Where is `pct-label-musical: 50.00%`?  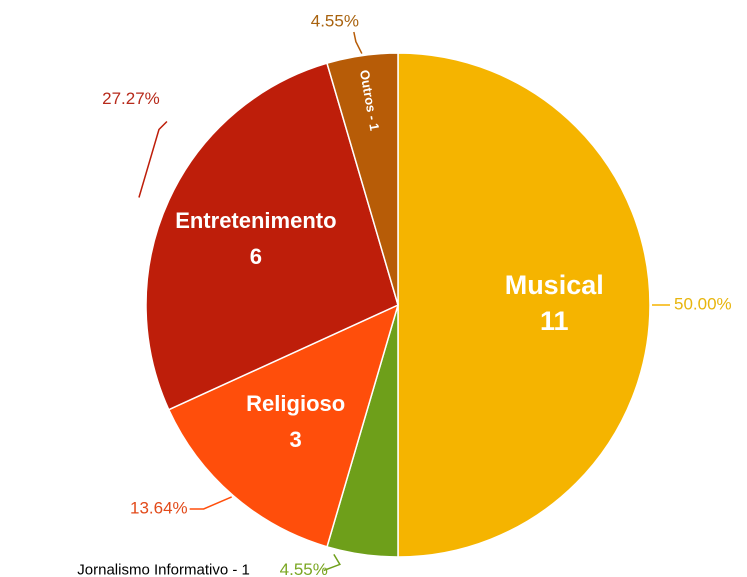
pct-label-musical: 50.00% is located at coordinates (703, 303).